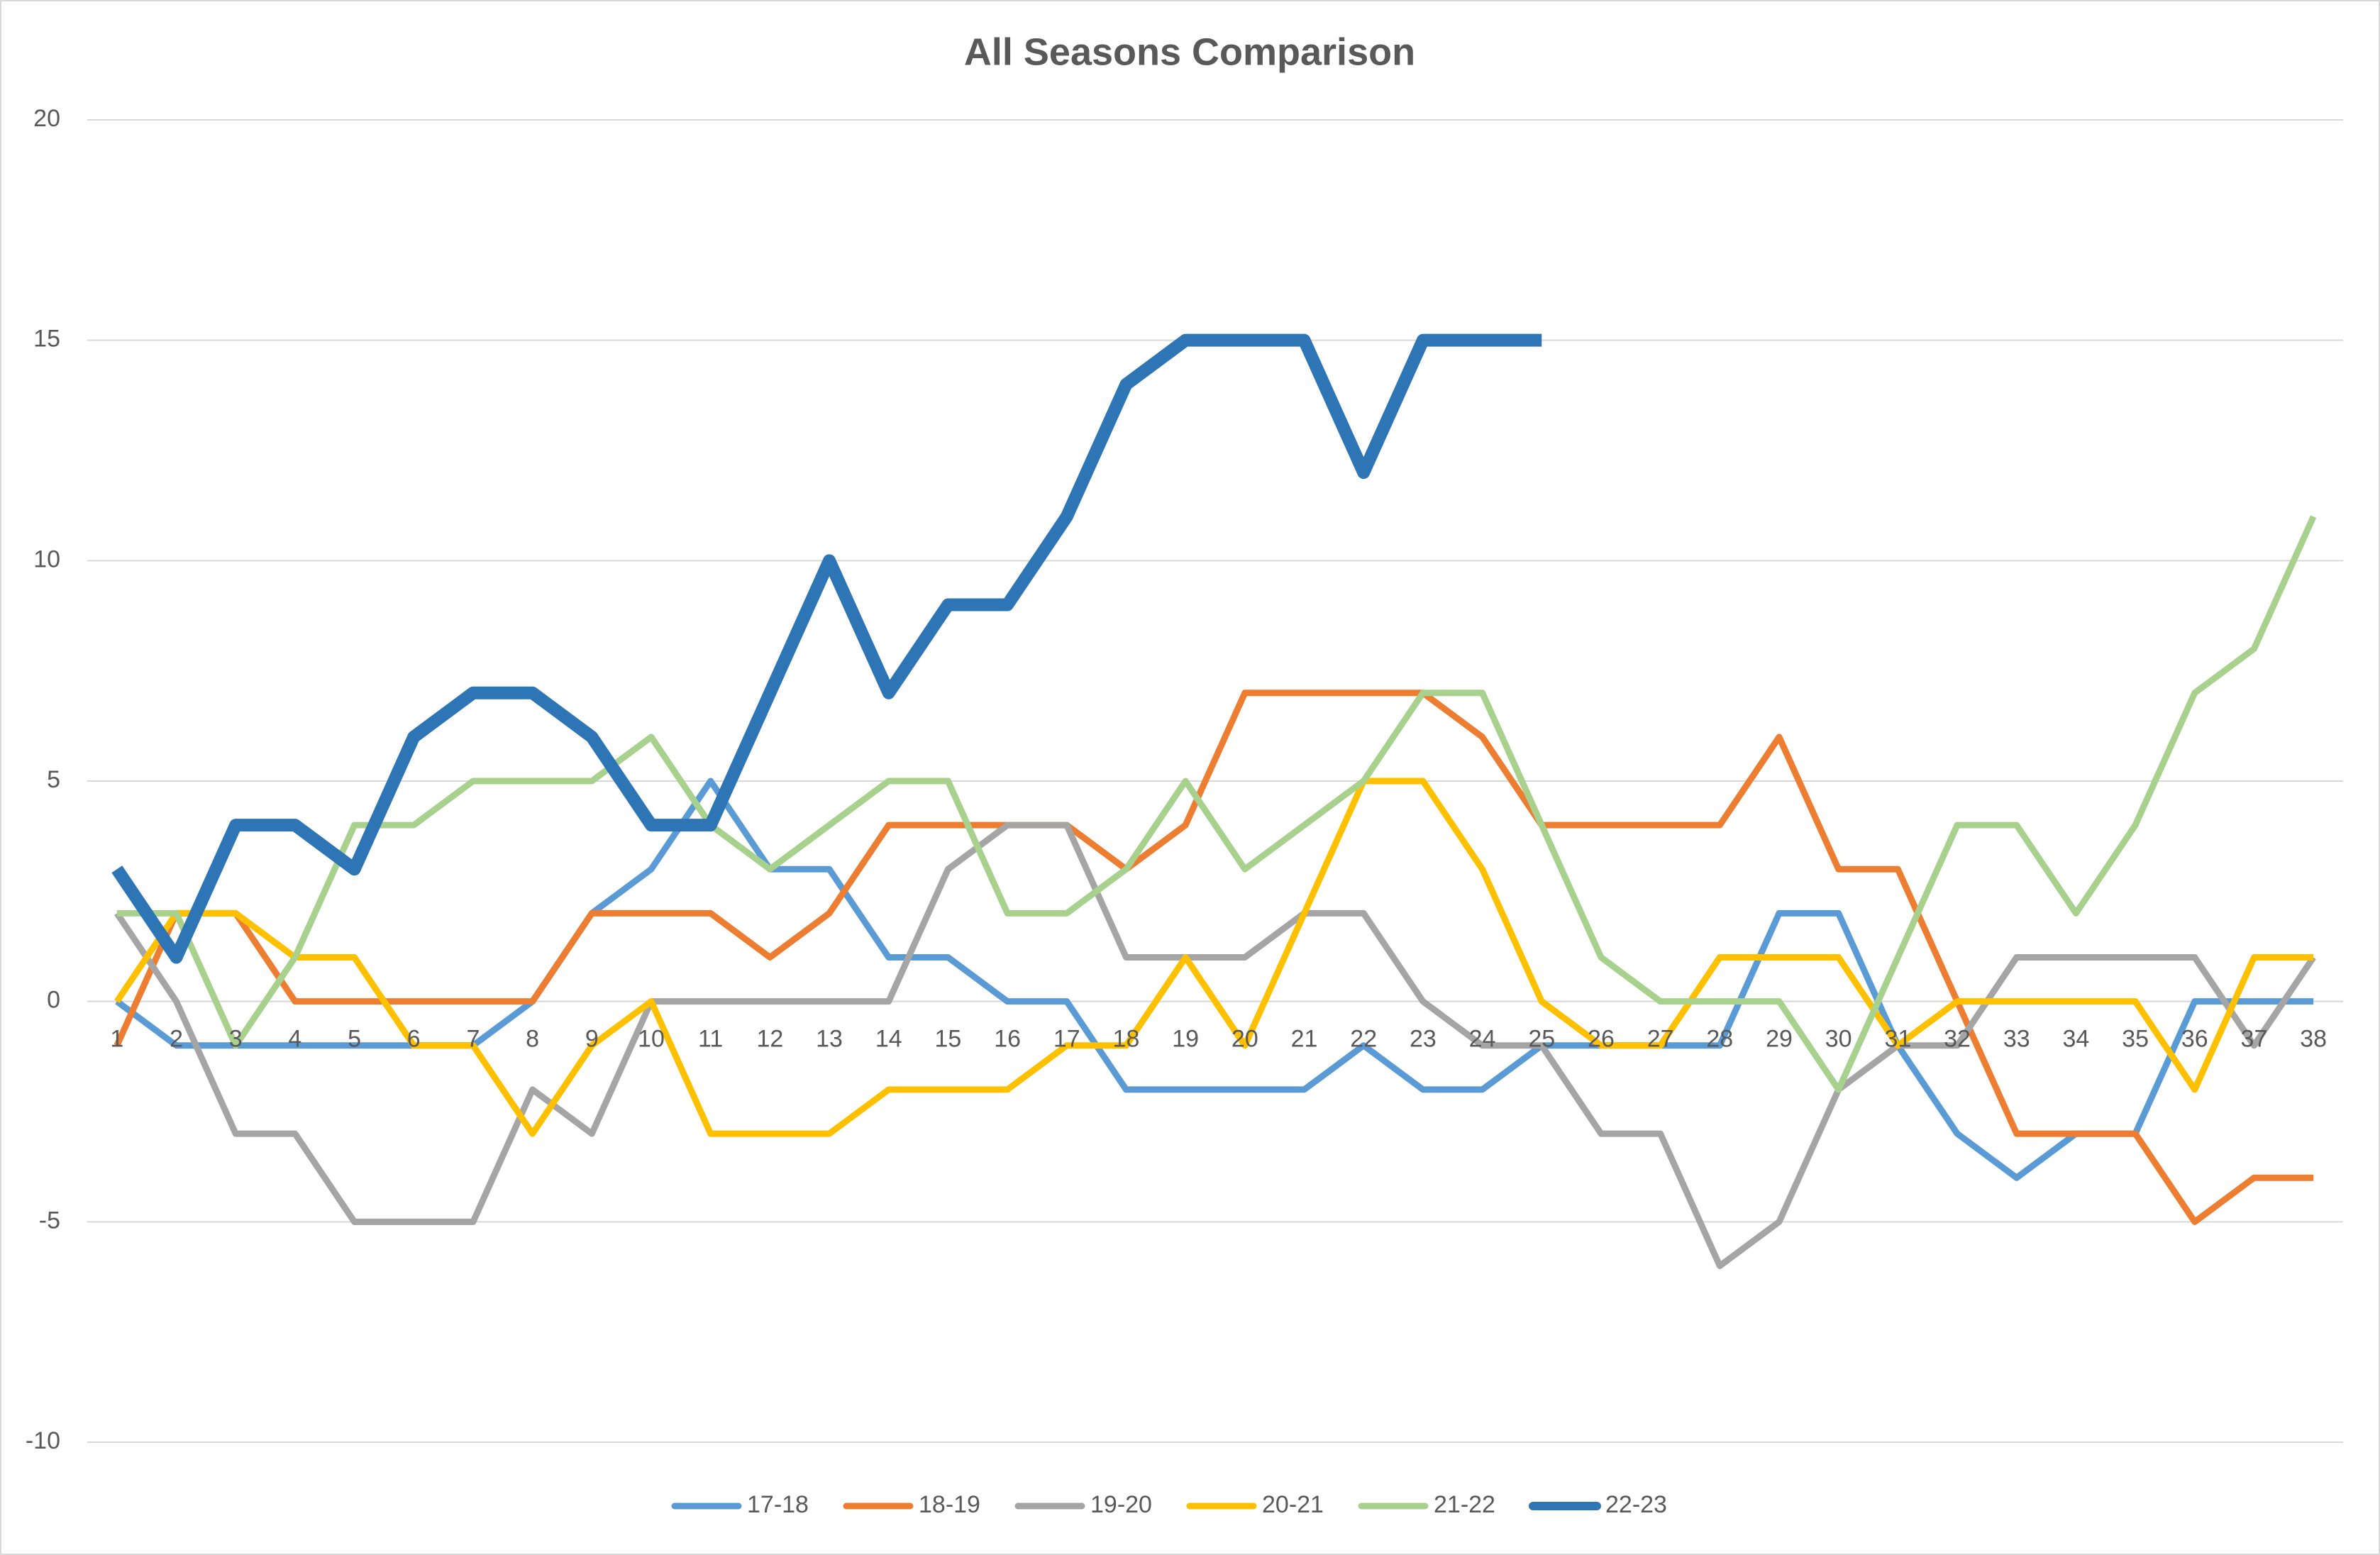 This screenshot has height=1555, width=2380. What do you see at coordinates (2077, 1039) in the screenshot?
I see `x-tick-label: 34` at bounding box center [2077, 1039].